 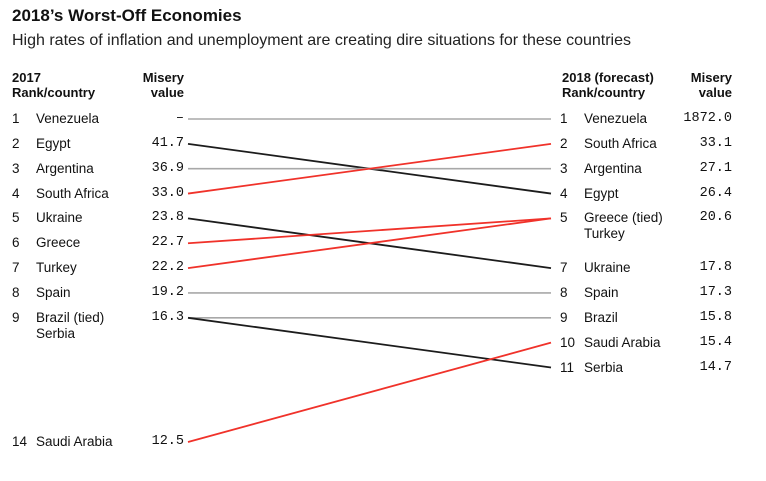 What do you see at coordinates (100, 153) in the screenshot?
I see `left-row: 2 Egypt 41.7` at bounding box center [100, 153].